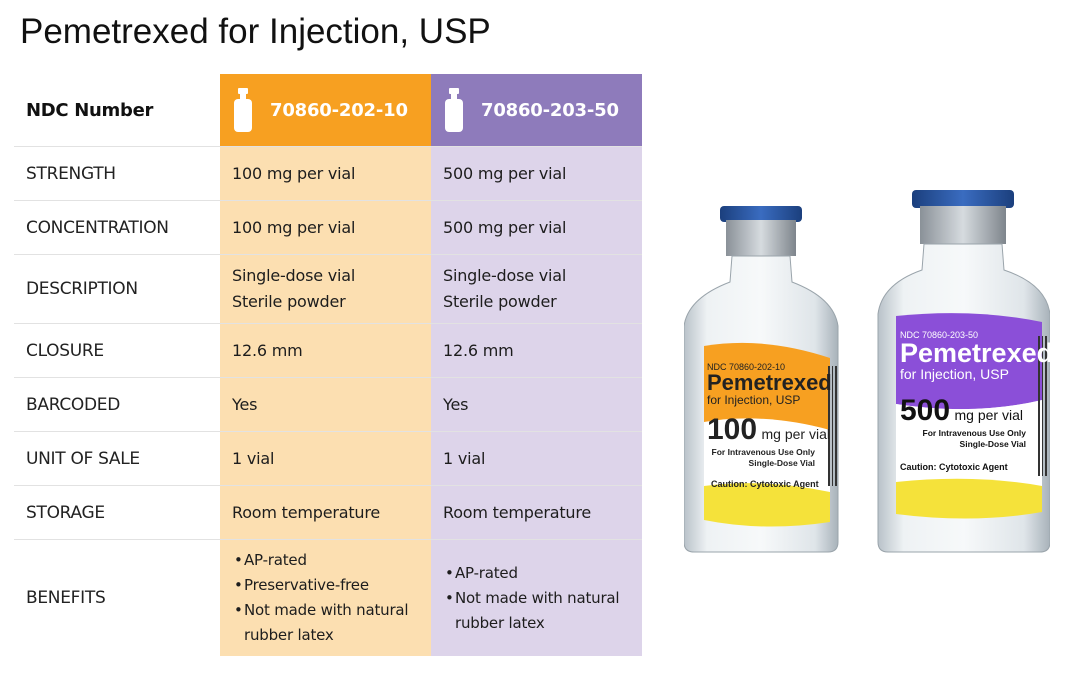  Describe the element at coordinates (339, 110) in the screenshot. I see `ndc-header-202-10: 70860-202-10` at that location.